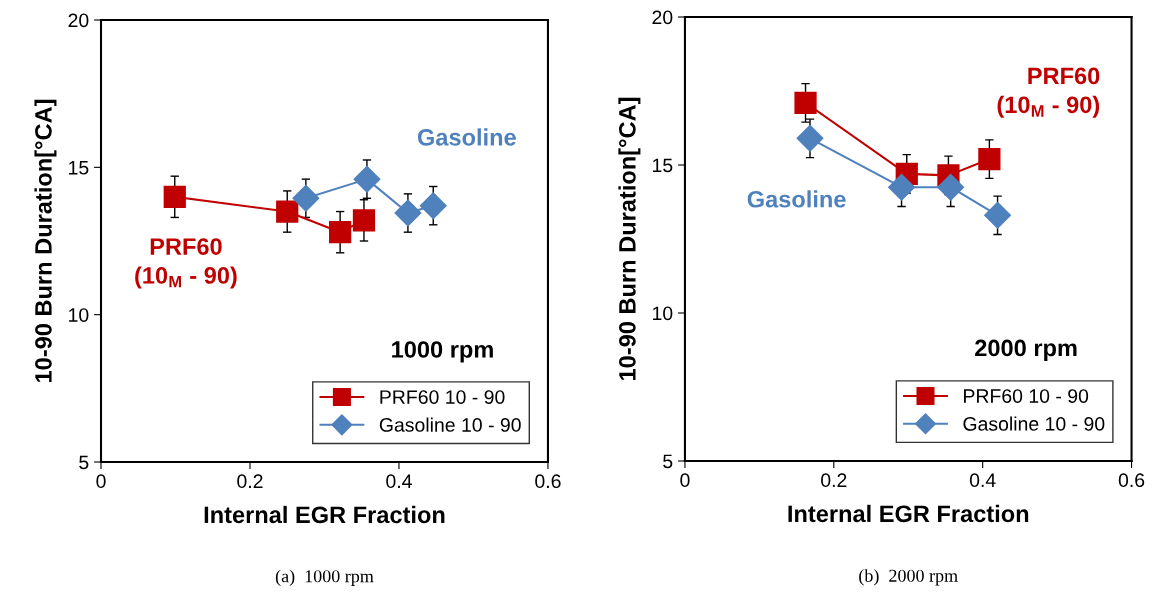  I want to click on text: (b) 2000 rpm, so click(908, 577).